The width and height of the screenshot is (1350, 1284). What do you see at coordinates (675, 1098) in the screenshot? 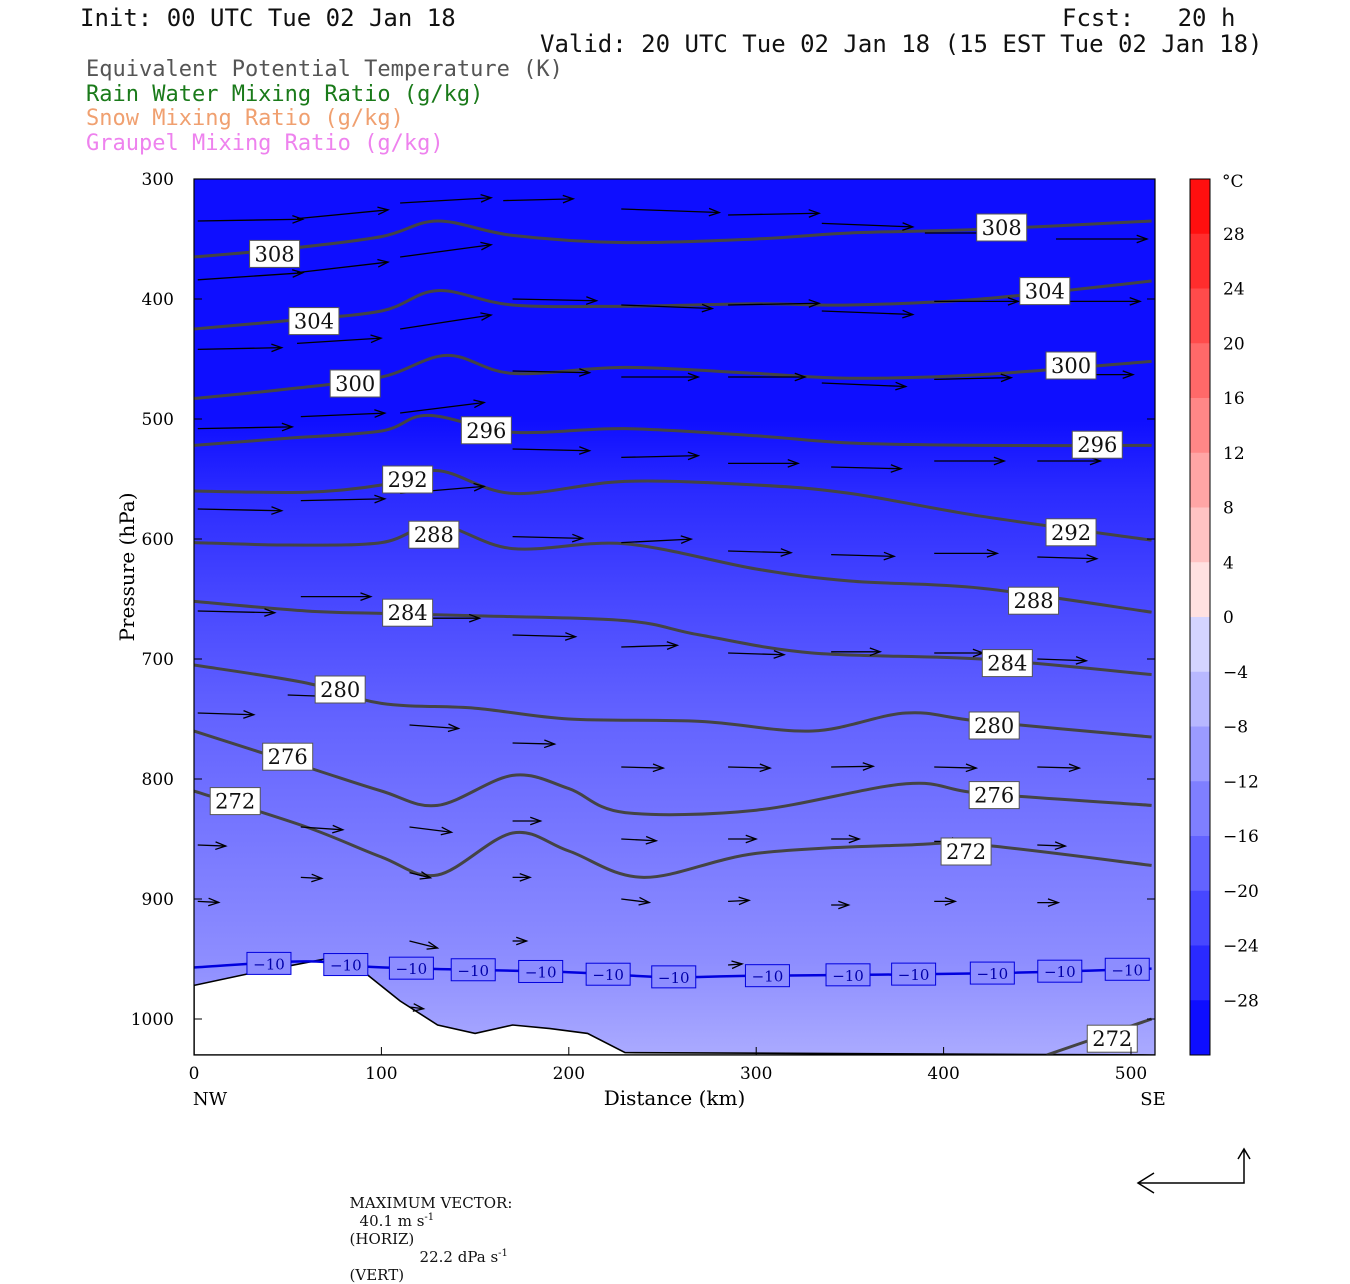
I see `x-axis-label: Distance (km)` at bounding box center [675, 1098].